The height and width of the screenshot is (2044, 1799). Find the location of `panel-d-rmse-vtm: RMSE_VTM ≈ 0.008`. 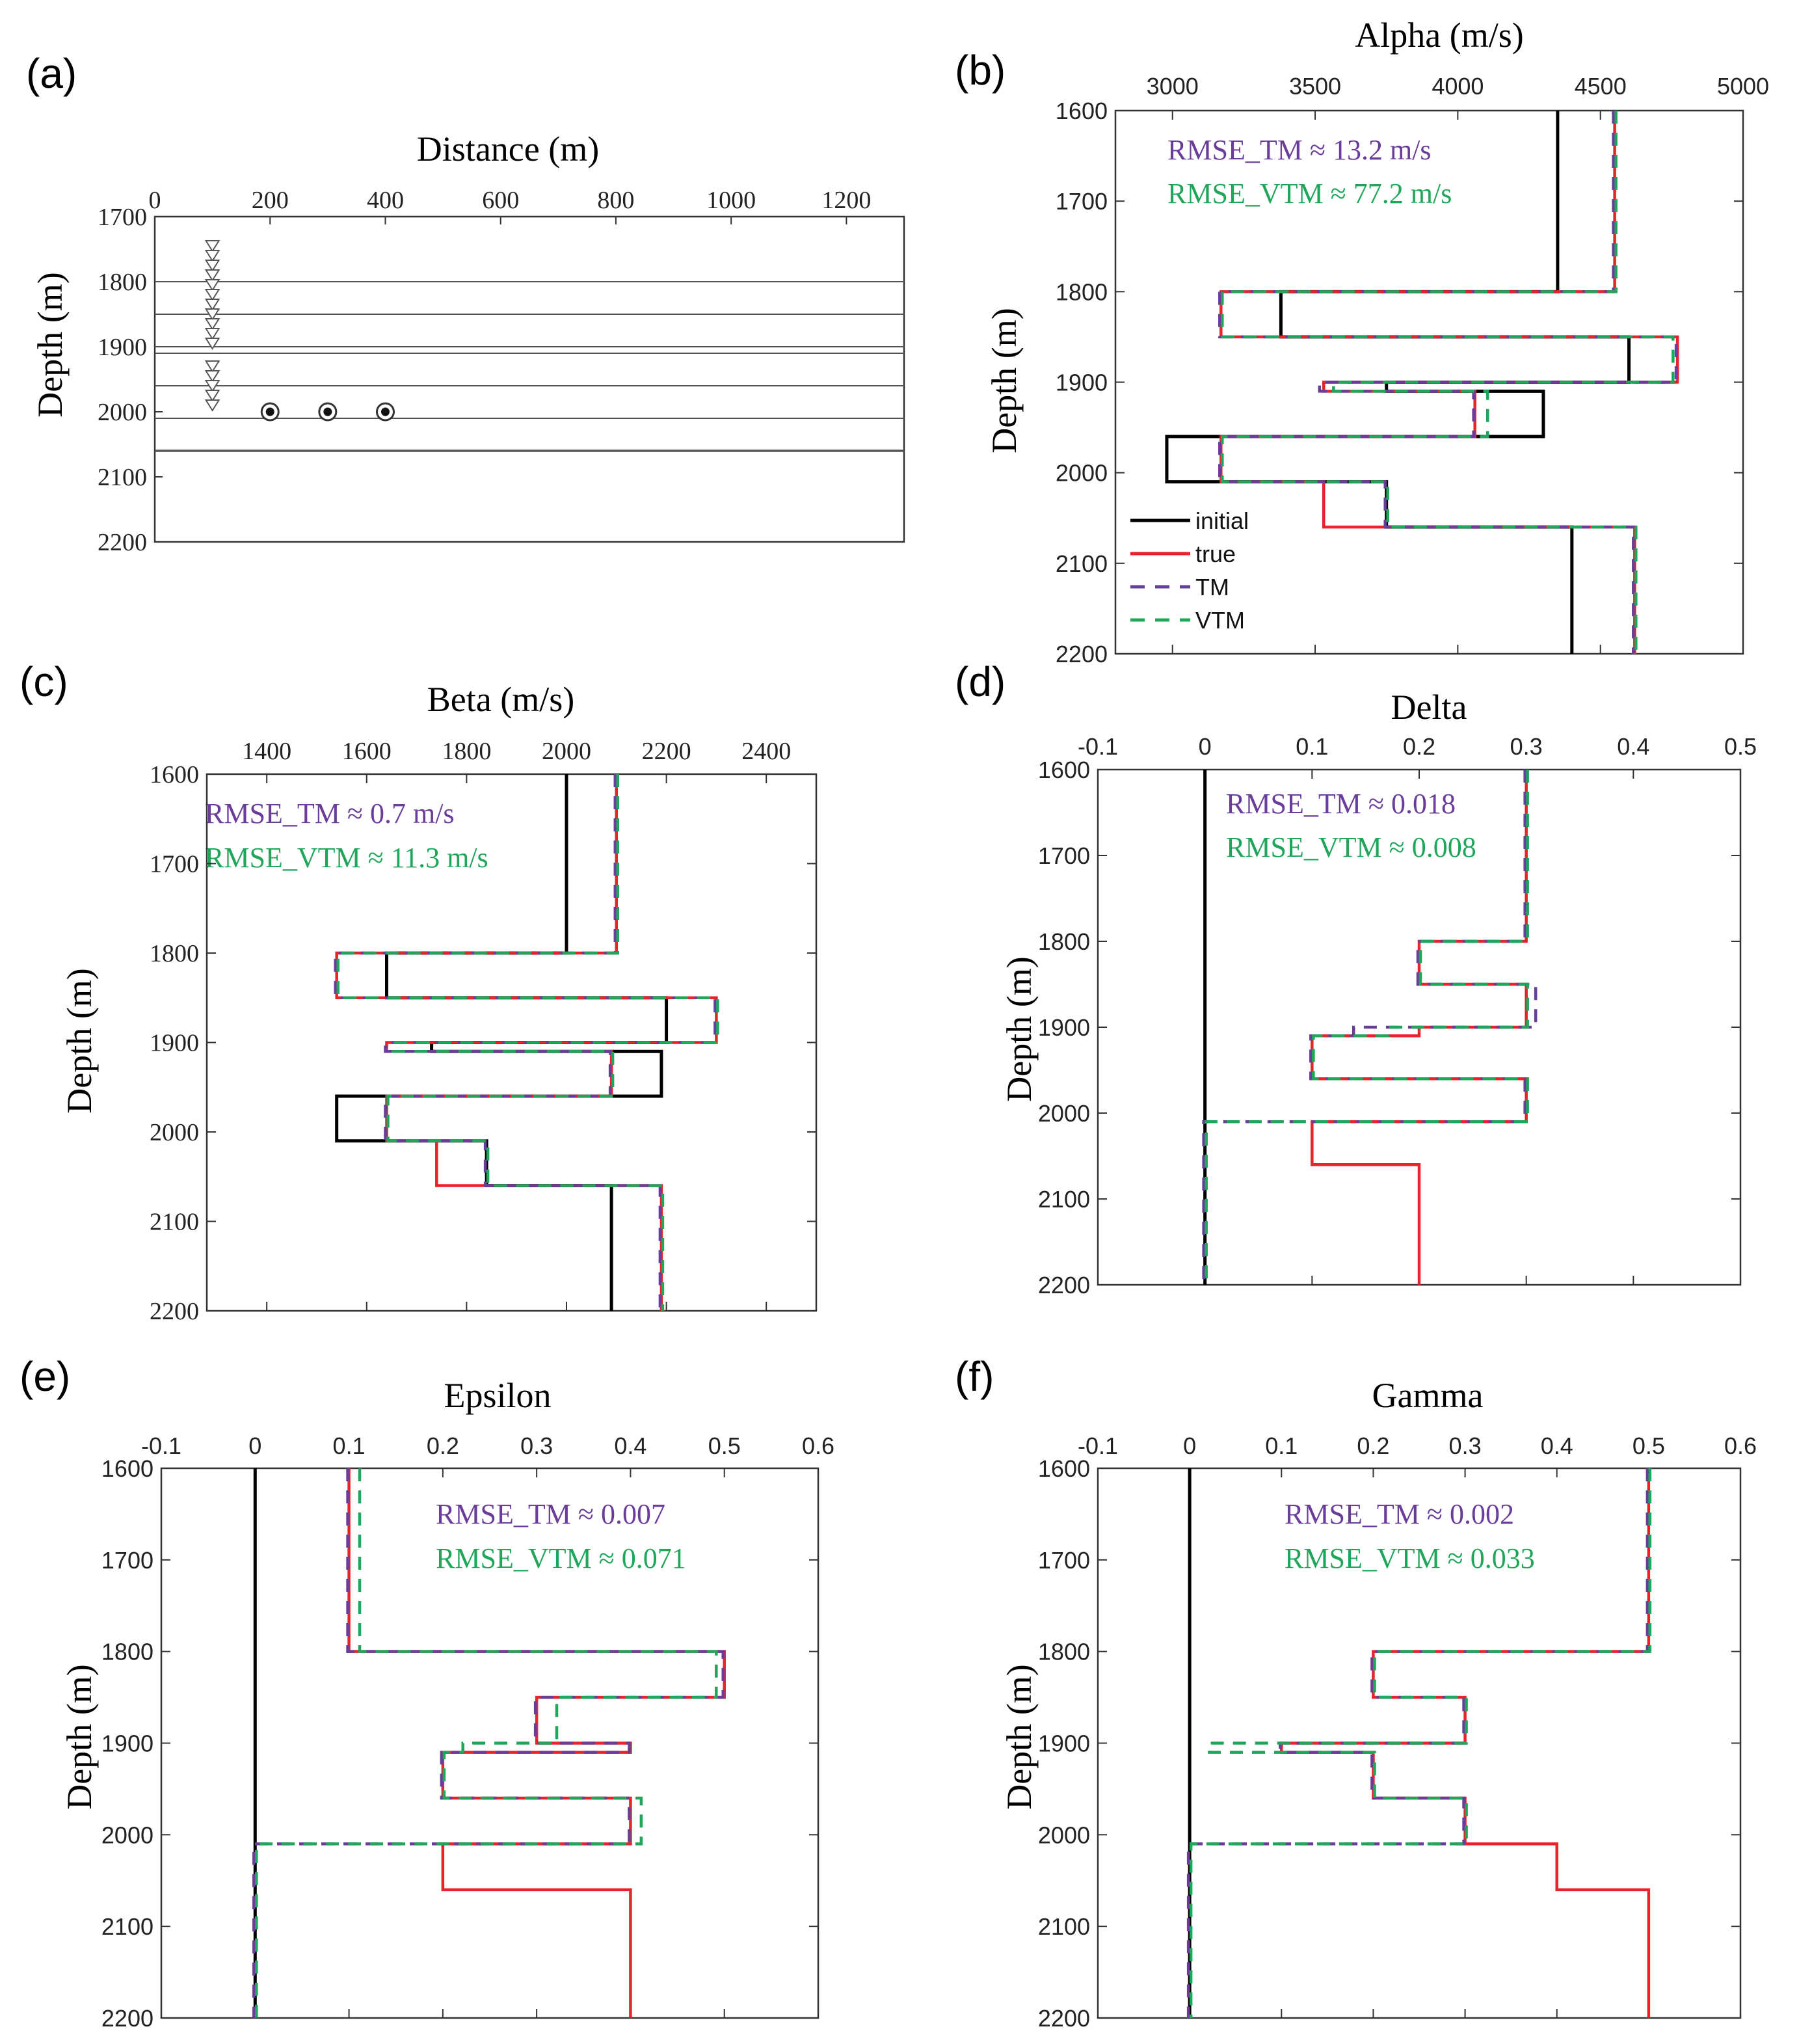

panel-d-rmse-vtm: RMSE_VTM ≈ 0.008 is located at coordinates (1351, 847).